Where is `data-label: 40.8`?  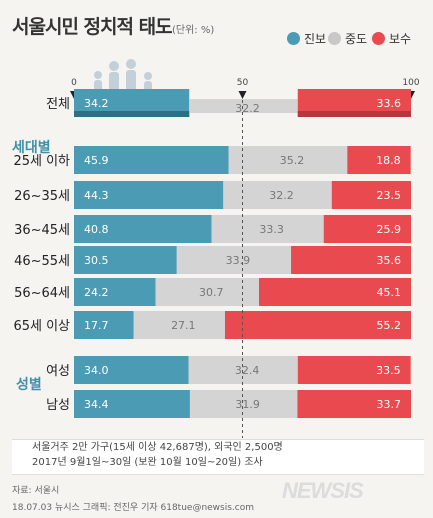 data-label: 40.8 is located at coordinates (96, 229).